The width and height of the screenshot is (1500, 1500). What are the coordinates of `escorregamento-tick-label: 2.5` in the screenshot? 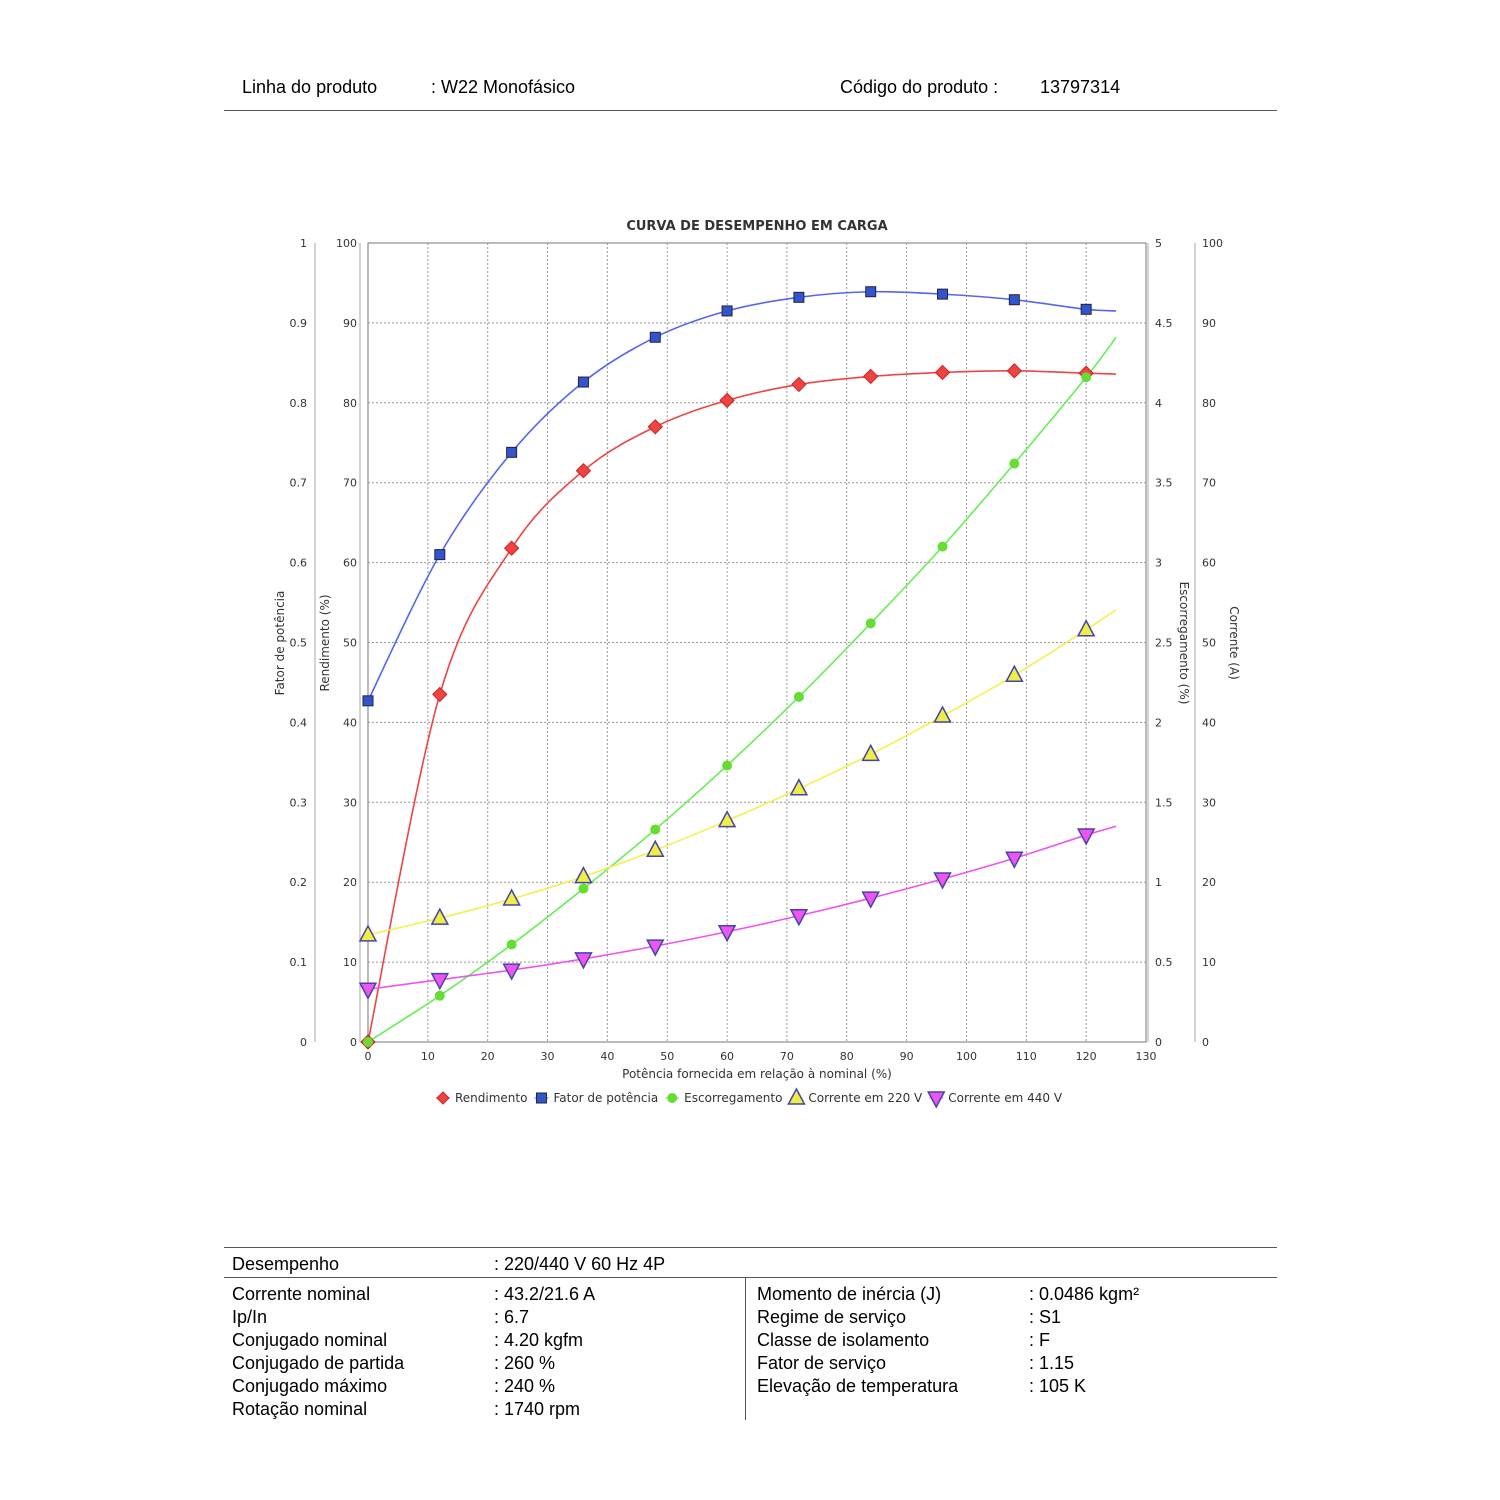 It's located at (1164, 643).